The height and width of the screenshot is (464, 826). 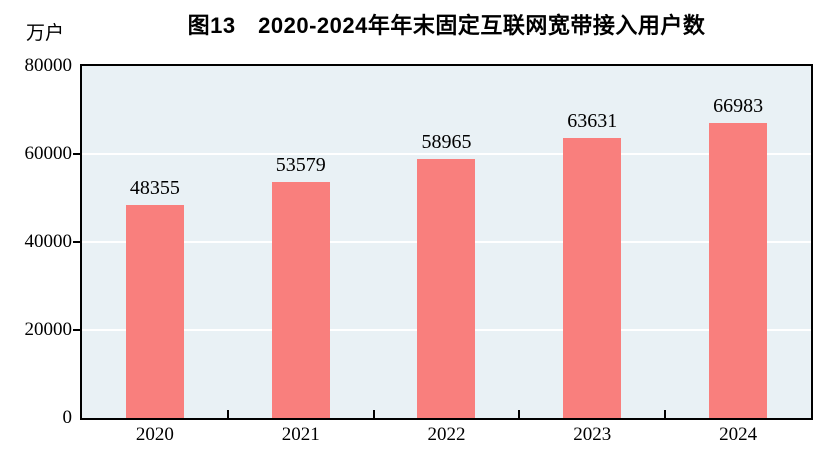 I want to click on bar-group-2024: 66983, so click(x=738, y=242).